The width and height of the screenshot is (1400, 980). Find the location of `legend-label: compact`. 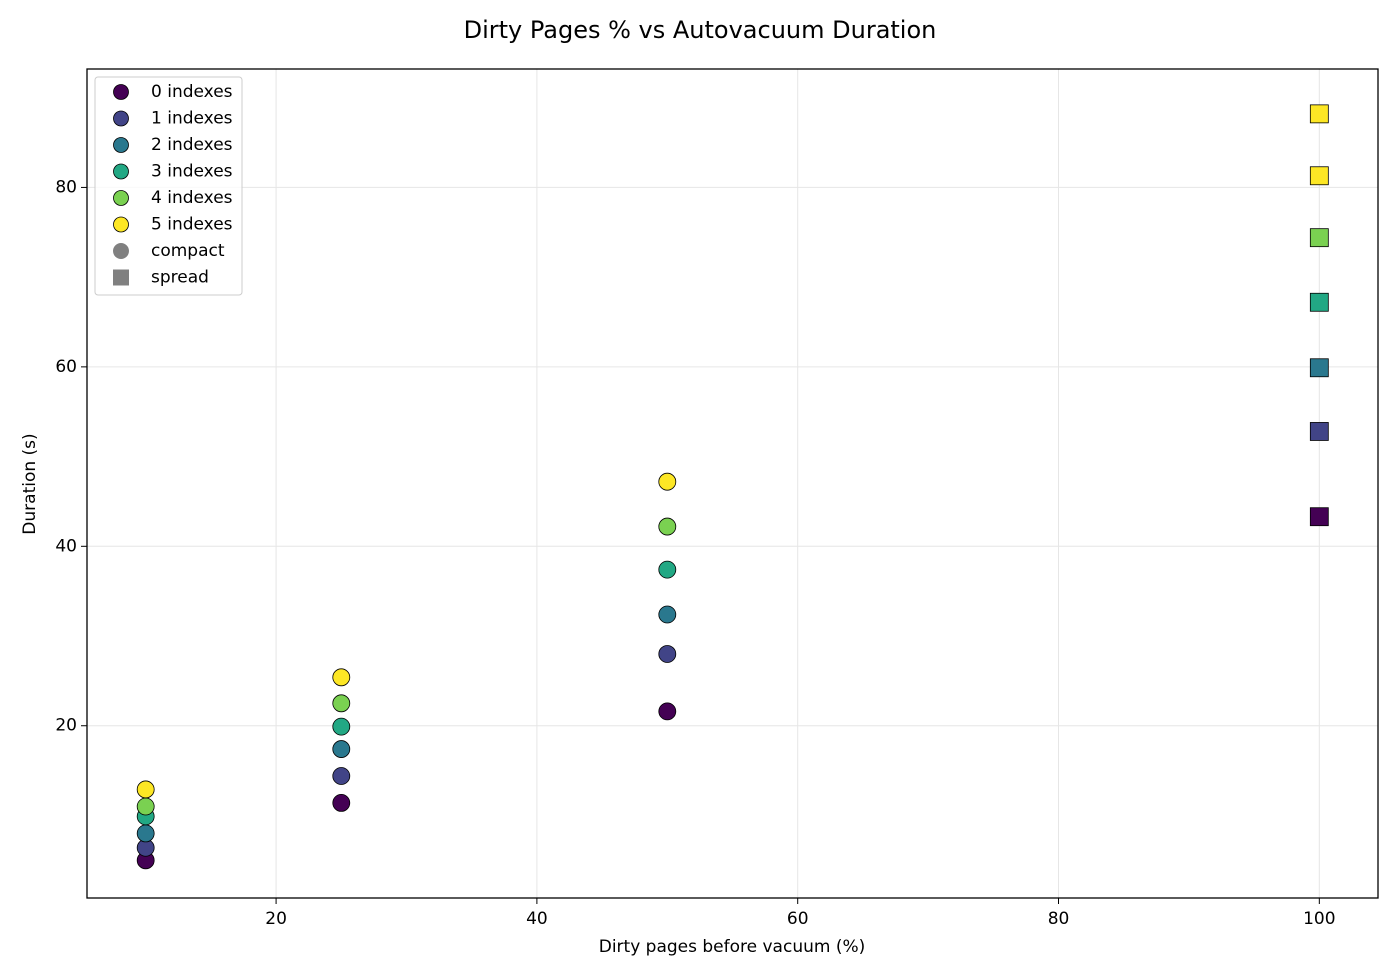

legend-label: compact is located at coordinates (188, 251).